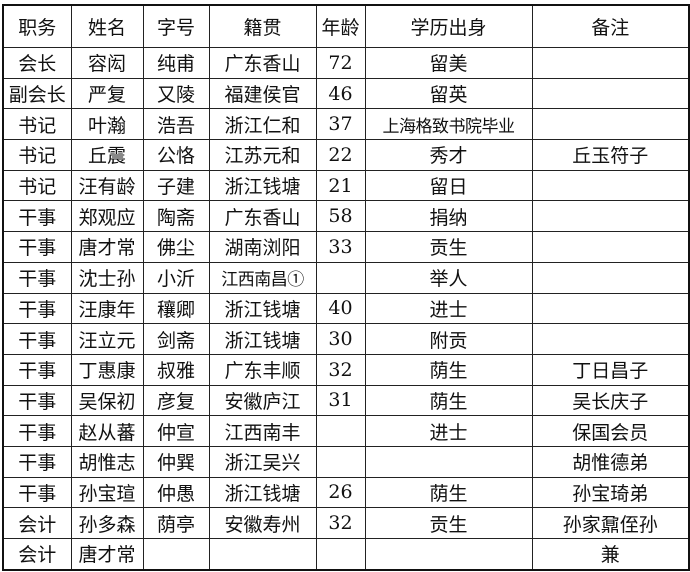  Describe the element at coordinates (37, 93) in the screenshot. I see `cell-position: 副会长` at that location.